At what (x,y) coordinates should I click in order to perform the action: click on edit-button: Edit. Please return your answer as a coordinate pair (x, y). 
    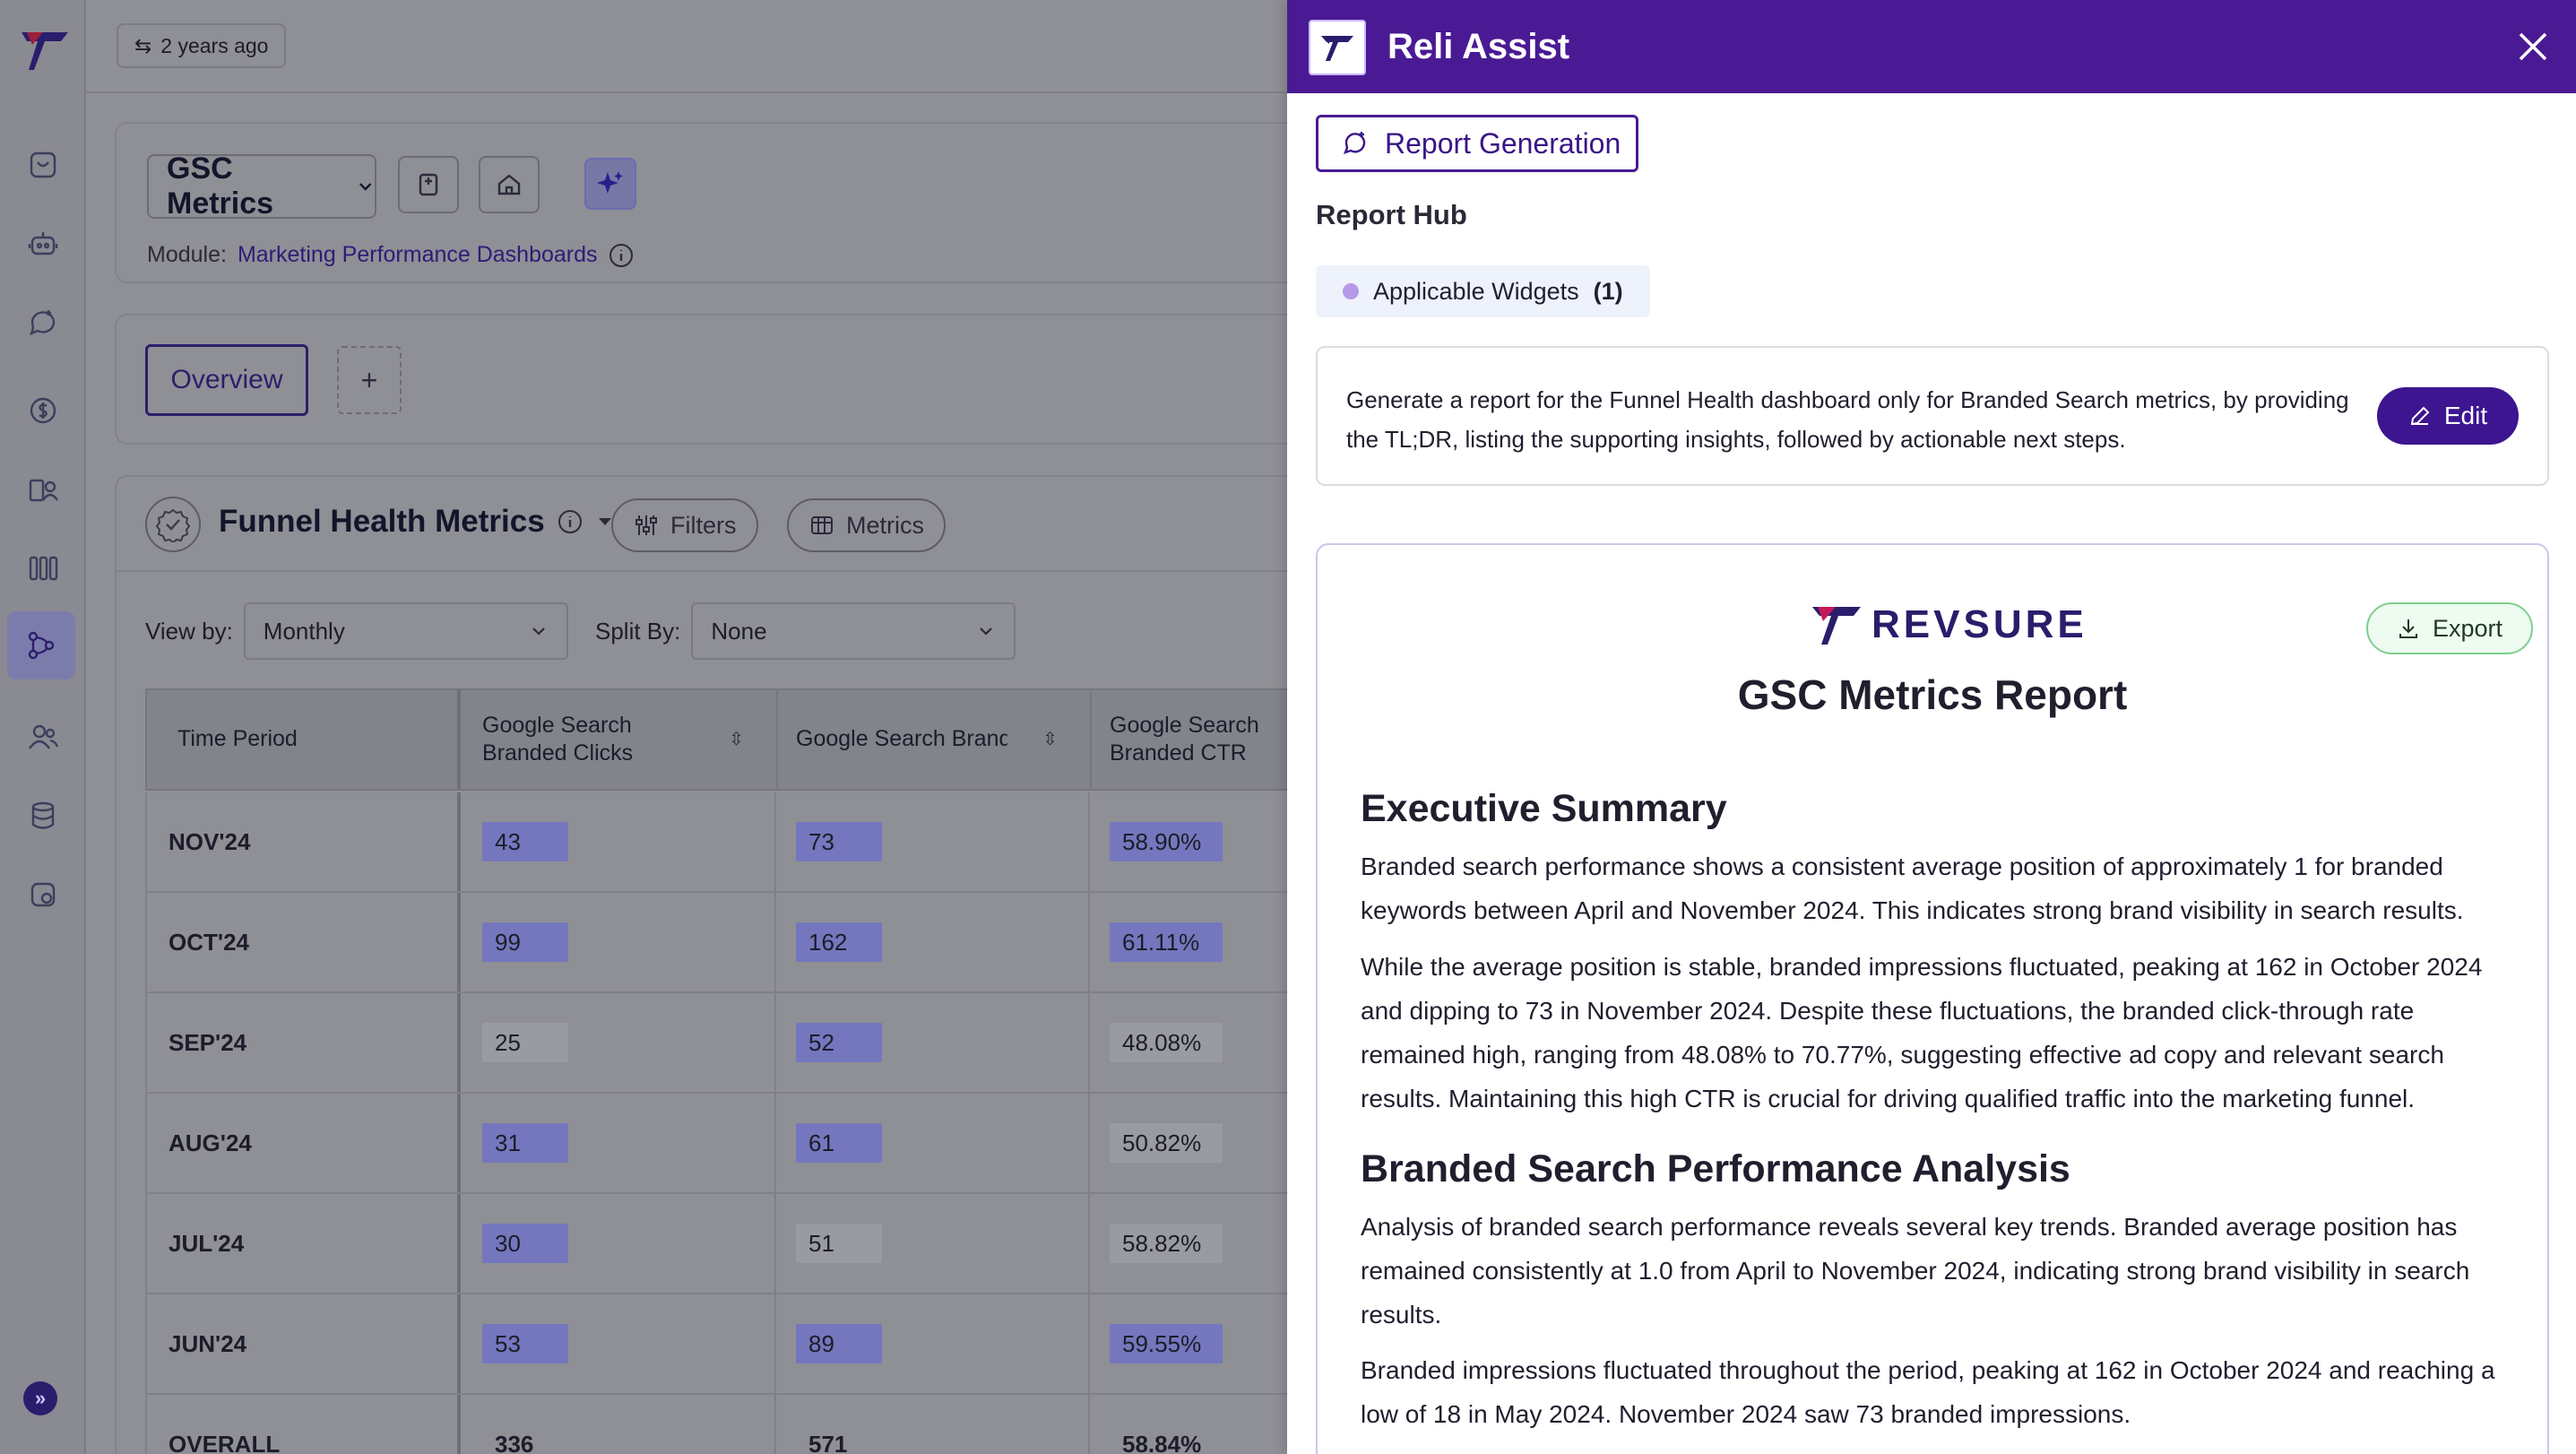
    Looking at the image, I should click on (2448, 416).